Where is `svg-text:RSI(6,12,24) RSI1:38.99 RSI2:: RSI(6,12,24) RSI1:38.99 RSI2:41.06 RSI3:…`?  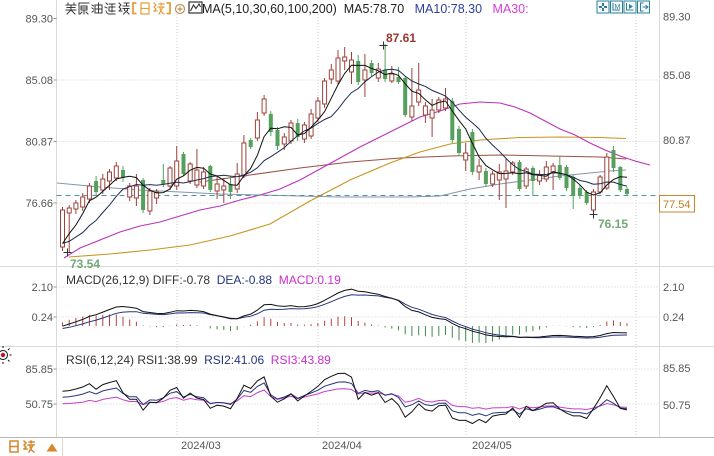 svg-text:RSI(6,12,24) RSI1:38.99 RSI2:: RSI(6,12,24) RSI1:38.99 RSI2:41.06 RSI3:… is located at coordinates (198, 360).